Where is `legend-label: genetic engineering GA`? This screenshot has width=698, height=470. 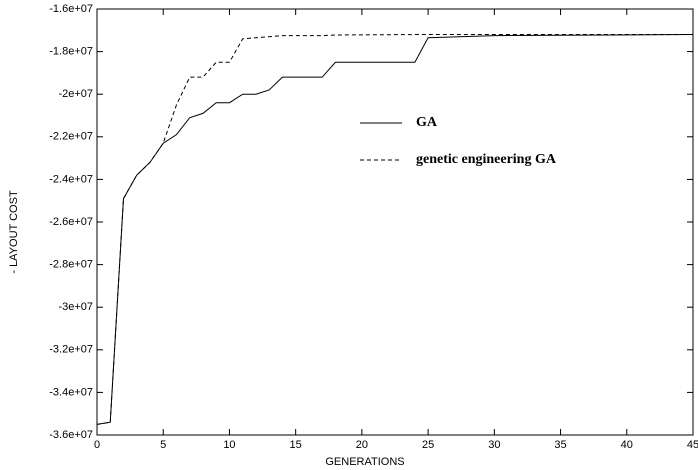 legend-label: genetic engineering GA is located at coordinates (486, 159).